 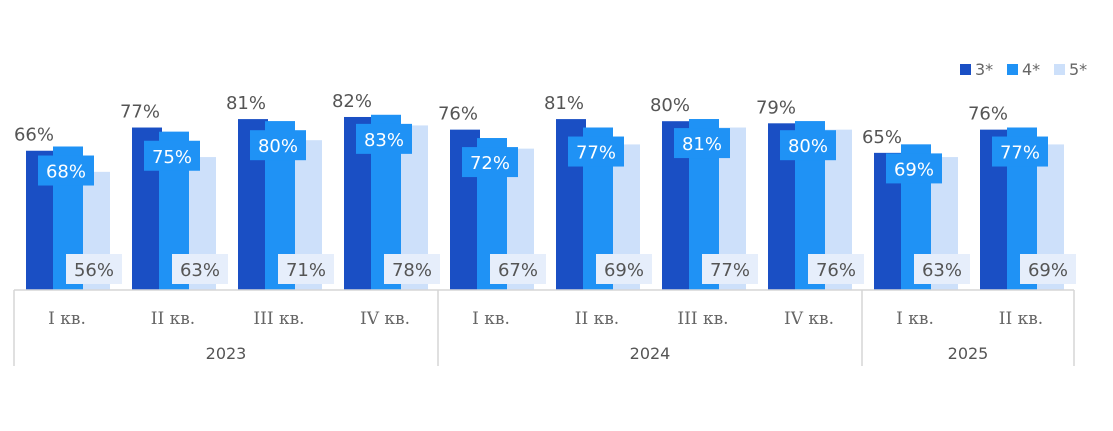 I want to click on label-5star-3: 78%, so click(x=412, y=270).